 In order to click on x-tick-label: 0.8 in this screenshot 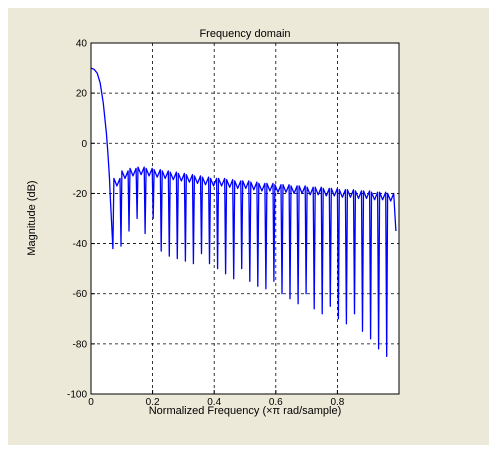, I will do `click(337, 402)`.